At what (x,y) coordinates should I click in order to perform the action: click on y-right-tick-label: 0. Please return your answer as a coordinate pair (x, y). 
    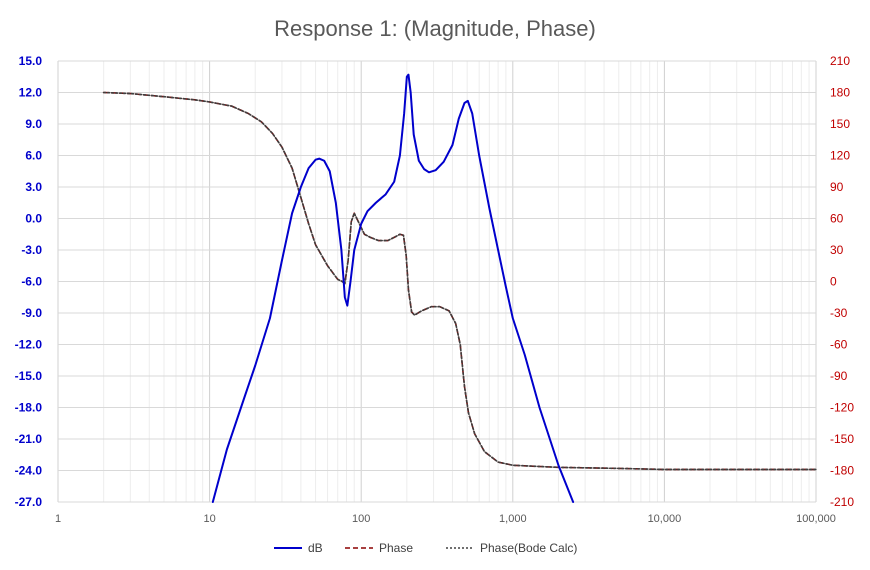
    Looking at the image, I should click on (833, 282).